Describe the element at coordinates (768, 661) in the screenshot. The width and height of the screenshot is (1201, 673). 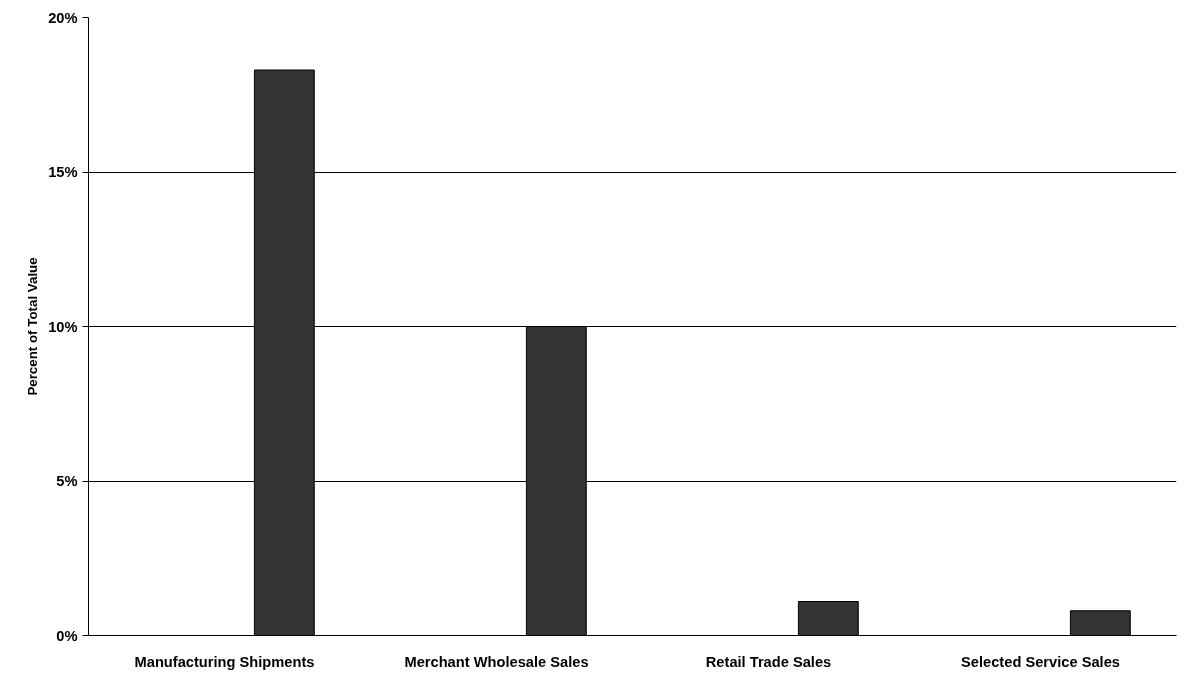
I see `x-tick-label: Retail Trade Sales` at that location.